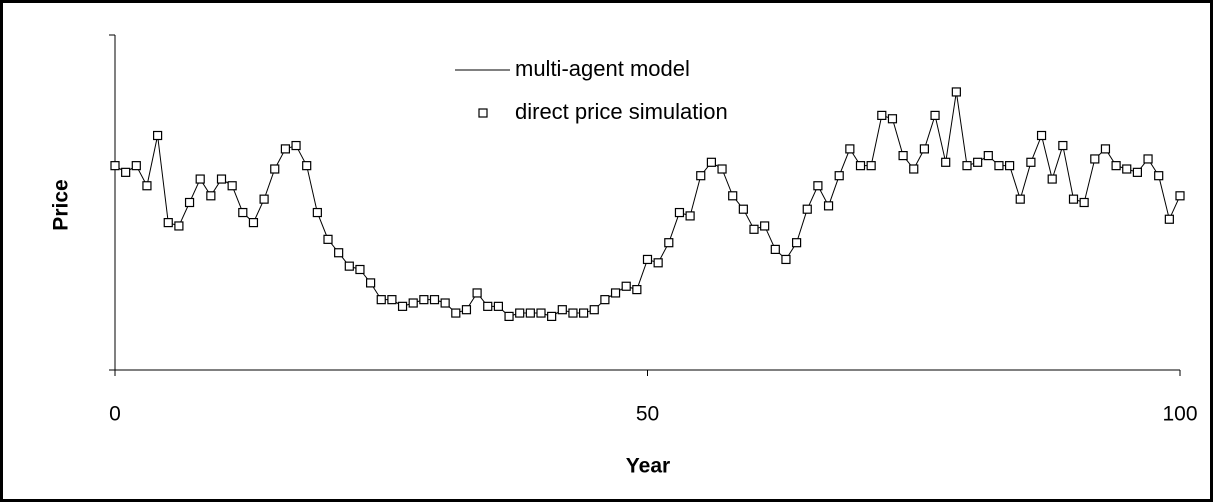 This screenshot has width=1213, height=502. What do you see at coordinates (602, 68) in the screenshot?
I see `legend-label: multi-agent model` at bounding box center [602, 68].